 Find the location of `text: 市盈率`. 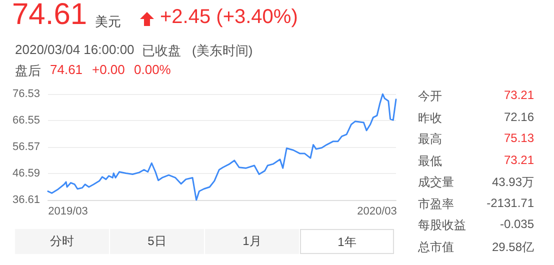

text: 市盈率 is located at coordinates (436, 203).